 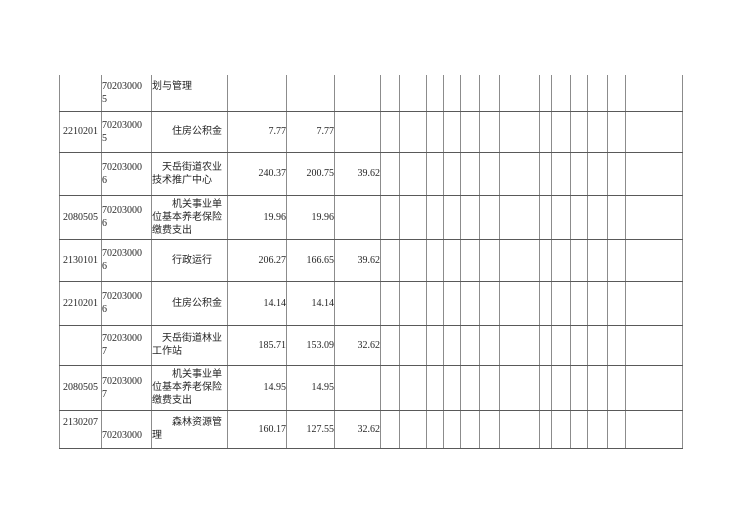 What do you see at coordinates (189, 260) in the screenshot?
I see `cell-item-name: 行政运行` at bounding box center [189, 260].